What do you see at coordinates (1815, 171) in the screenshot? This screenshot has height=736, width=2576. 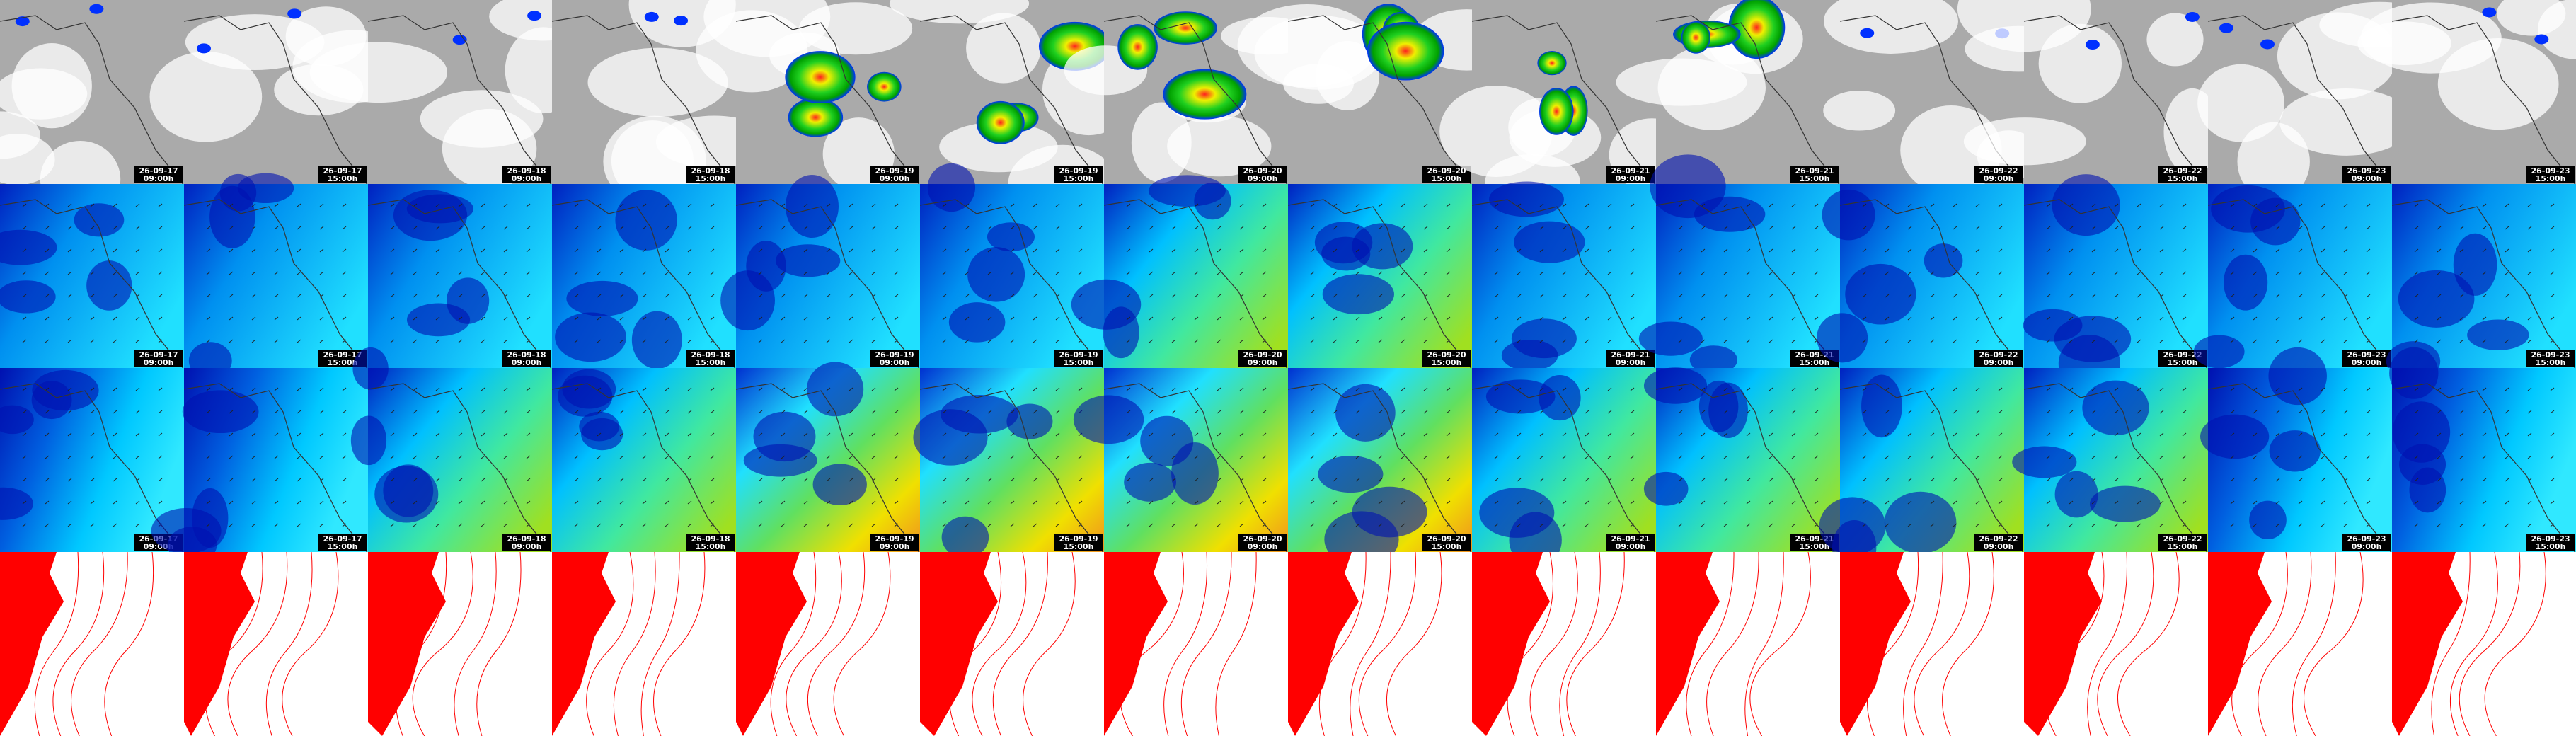 I see `date-label: 26-09-21` at bounding box center [1815, 171].